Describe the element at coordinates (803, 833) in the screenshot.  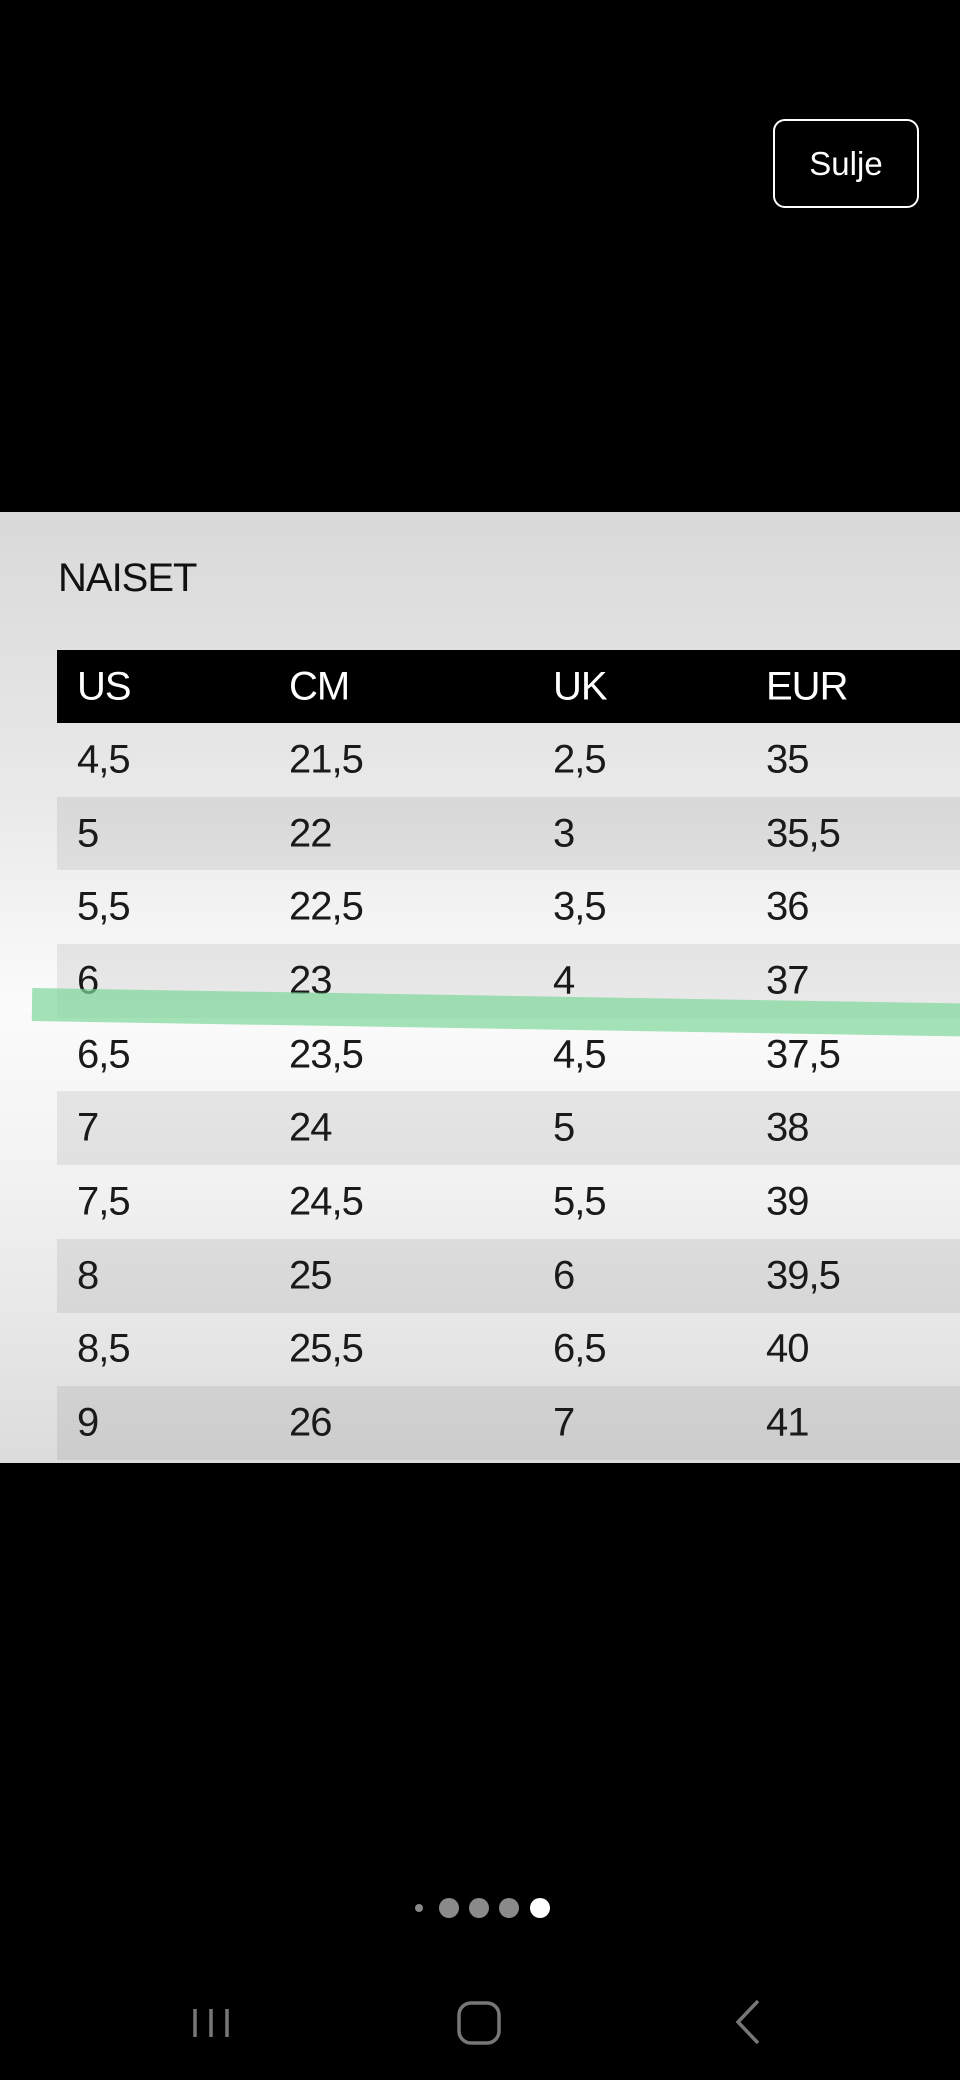
I see `table-cell: 35,5` at that location.